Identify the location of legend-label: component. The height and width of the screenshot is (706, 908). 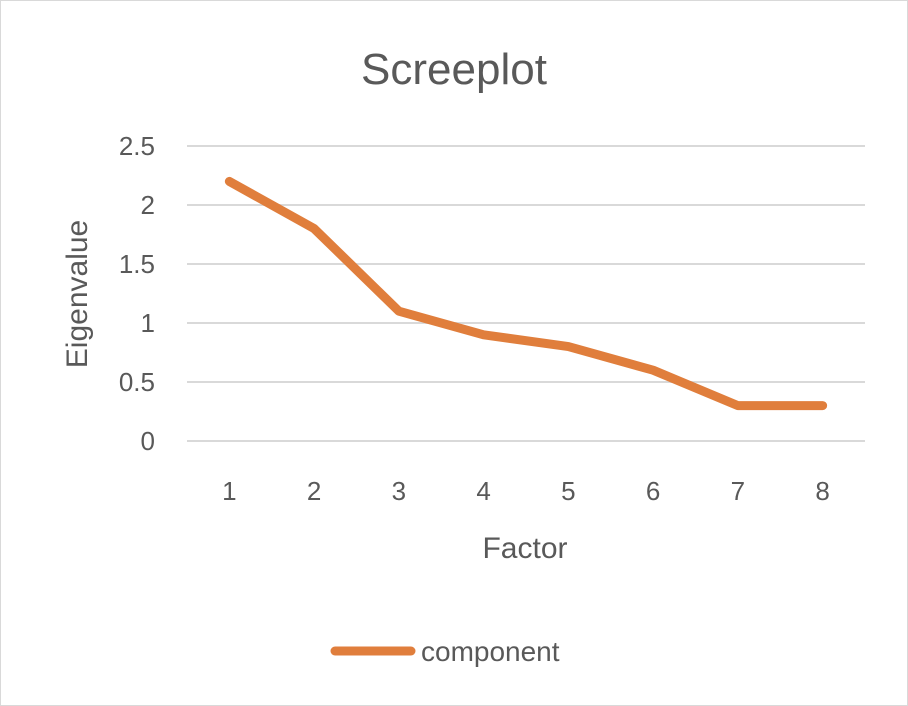
(490, 651).